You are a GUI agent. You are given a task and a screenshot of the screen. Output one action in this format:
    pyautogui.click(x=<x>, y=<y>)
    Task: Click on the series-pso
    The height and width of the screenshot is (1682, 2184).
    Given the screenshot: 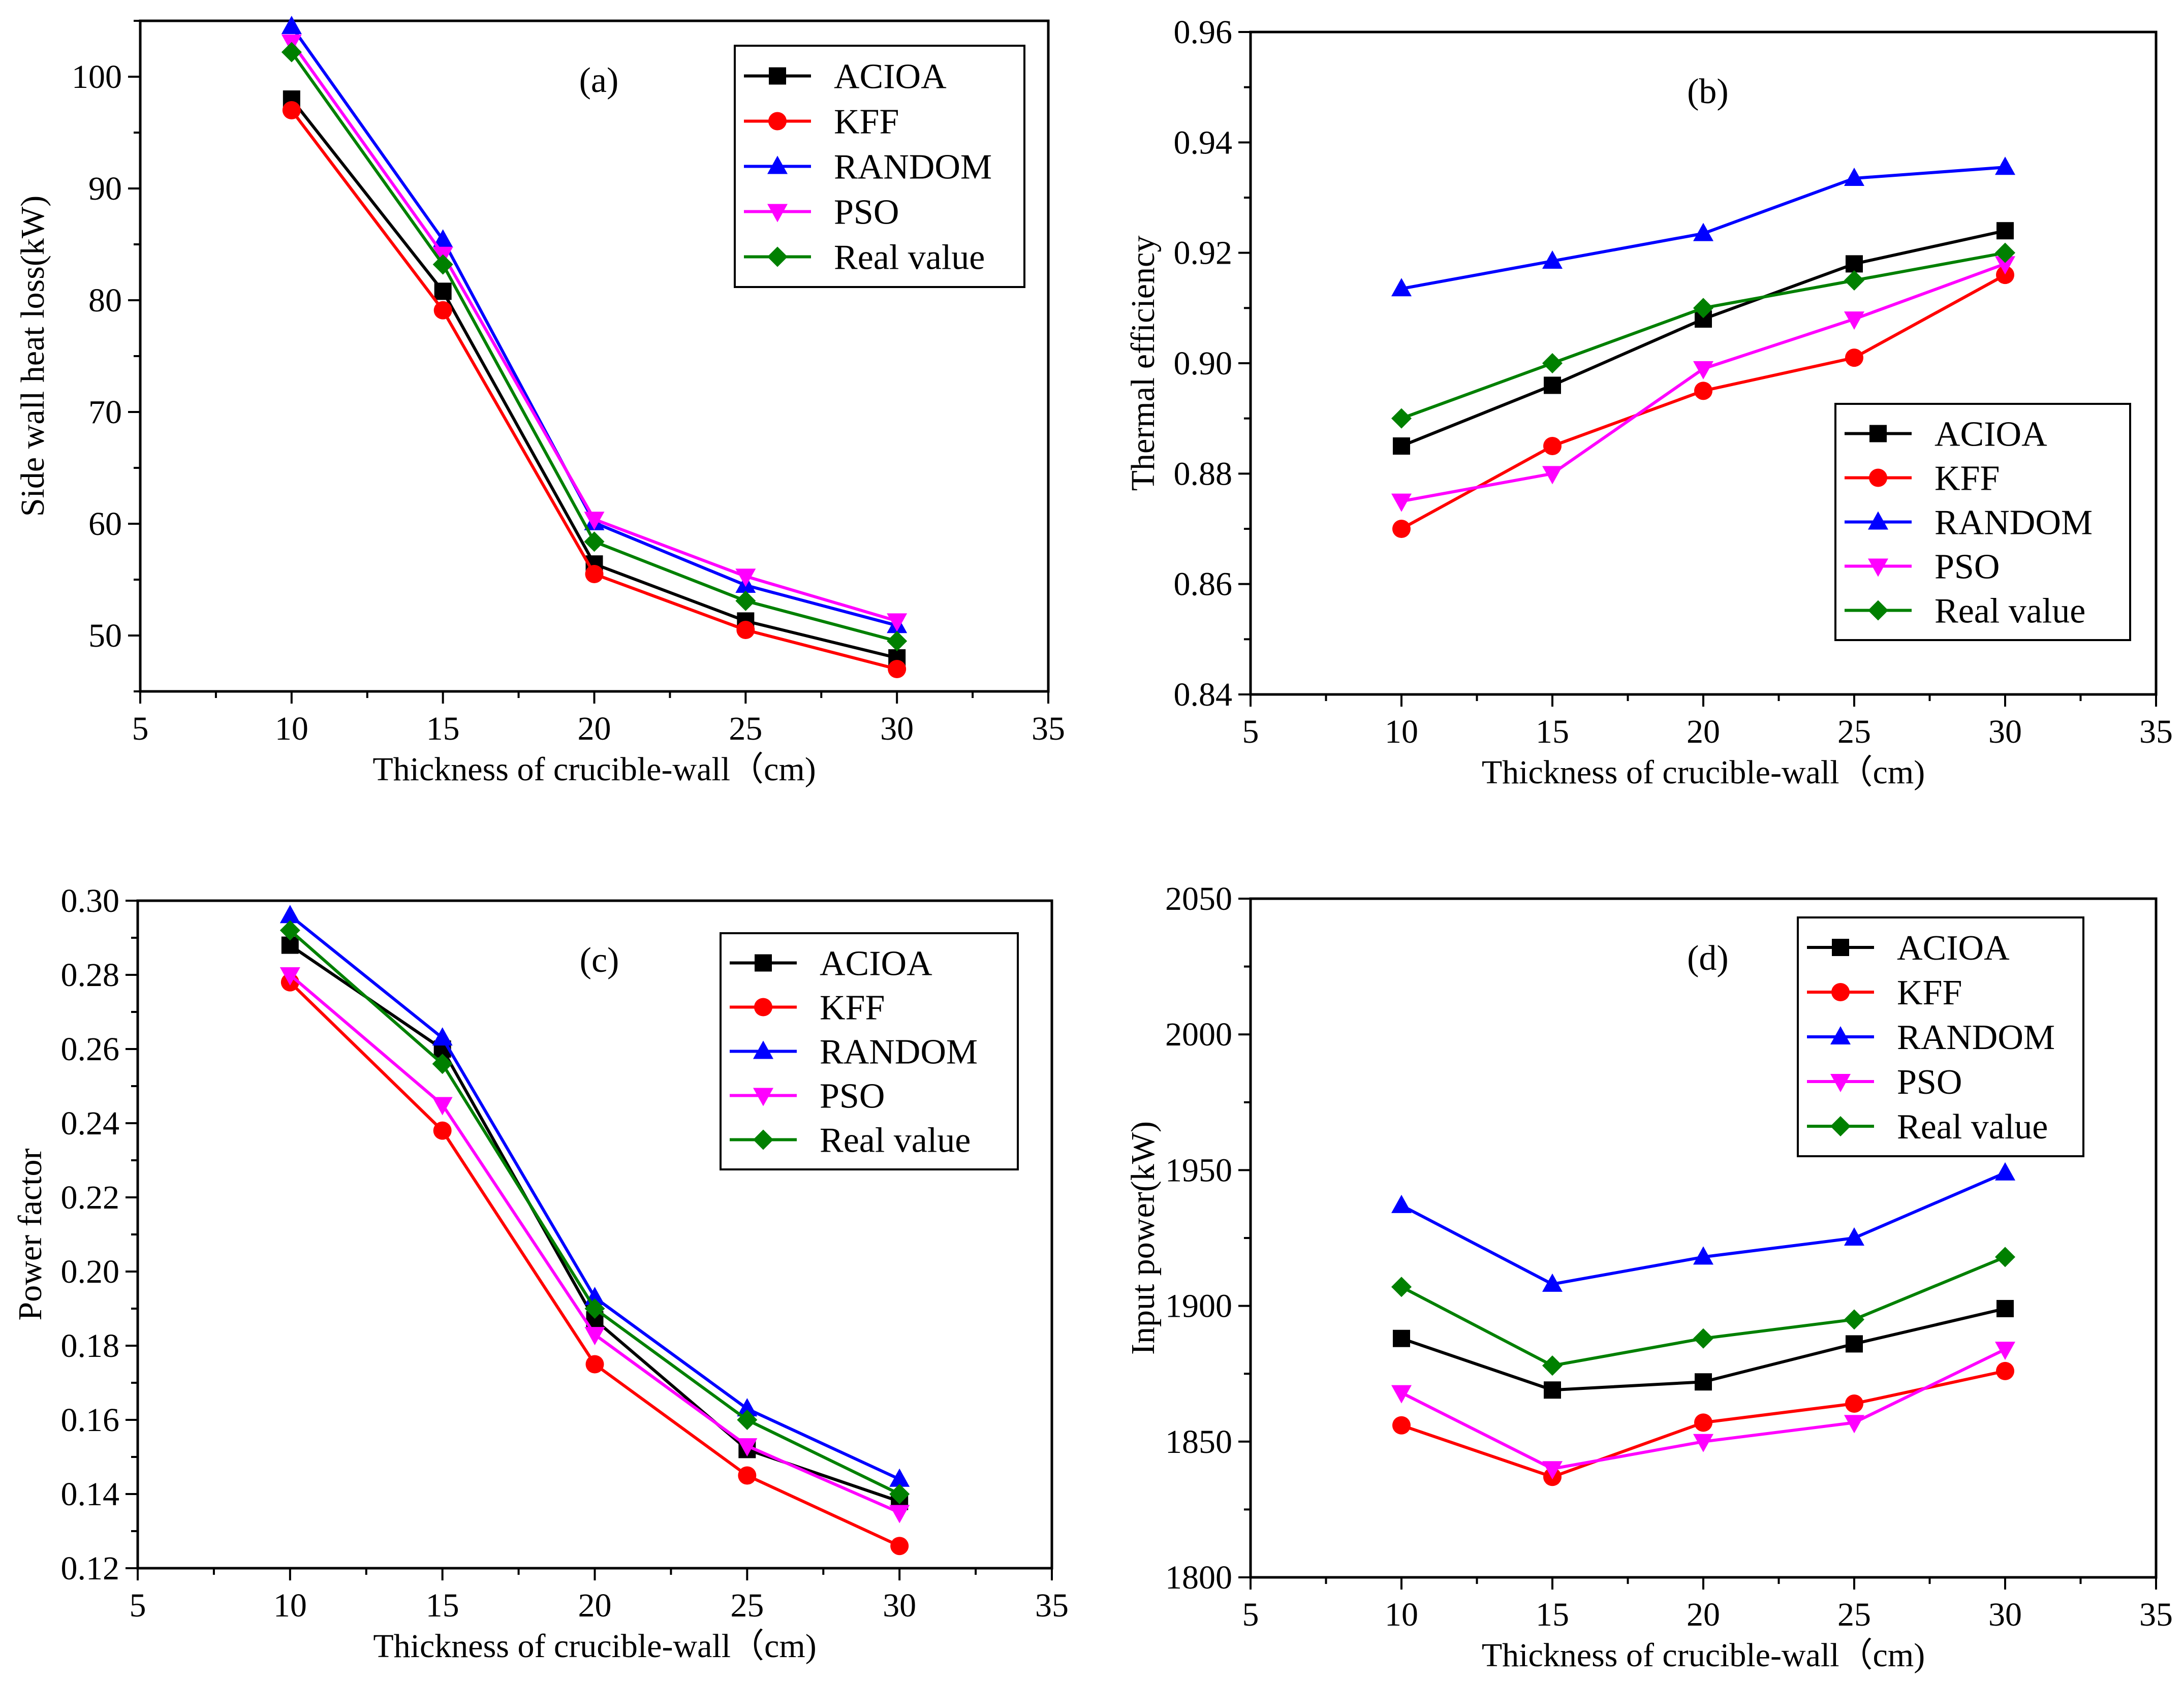 What is the action you would take?
    pyautogui.click(x=1703, y=384)
    